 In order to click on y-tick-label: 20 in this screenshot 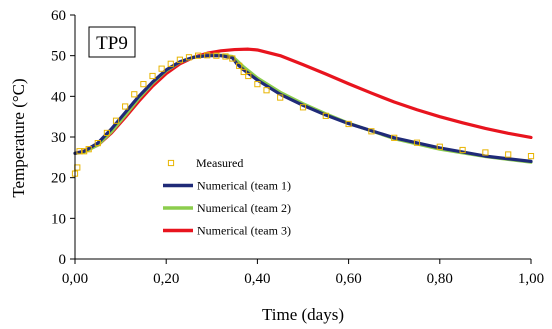, I will do `click(58, 179)`.